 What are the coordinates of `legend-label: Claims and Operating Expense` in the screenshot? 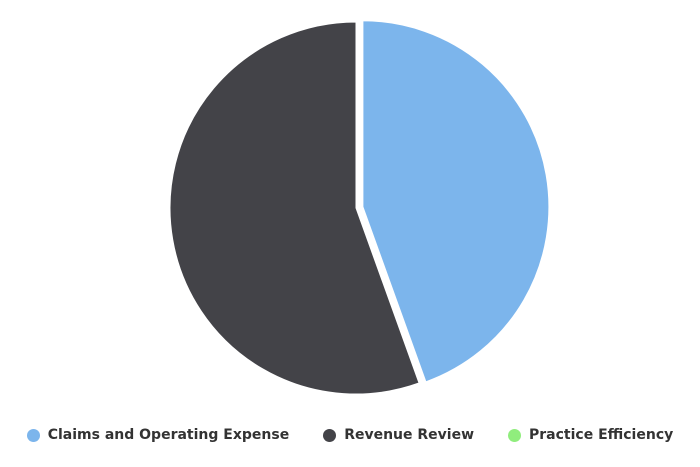 It's located at (168, 435).